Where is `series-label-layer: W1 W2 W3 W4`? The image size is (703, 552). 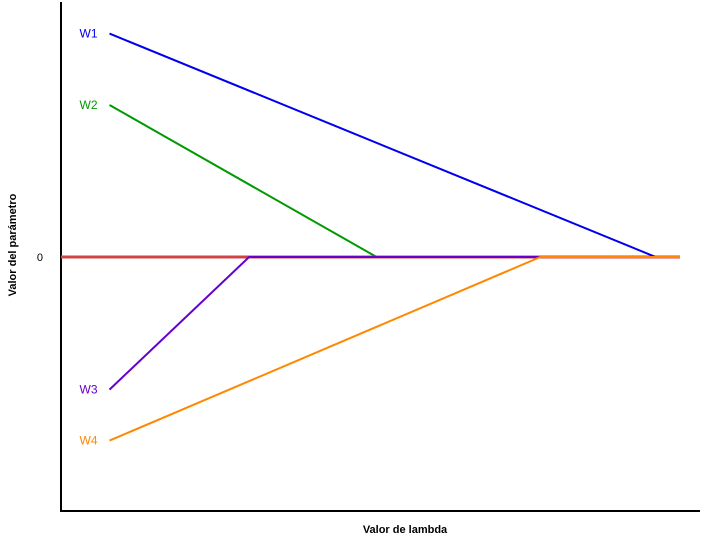 series-label-layer: W1 W2 W3 W4 is located at coordinates (89, 237).